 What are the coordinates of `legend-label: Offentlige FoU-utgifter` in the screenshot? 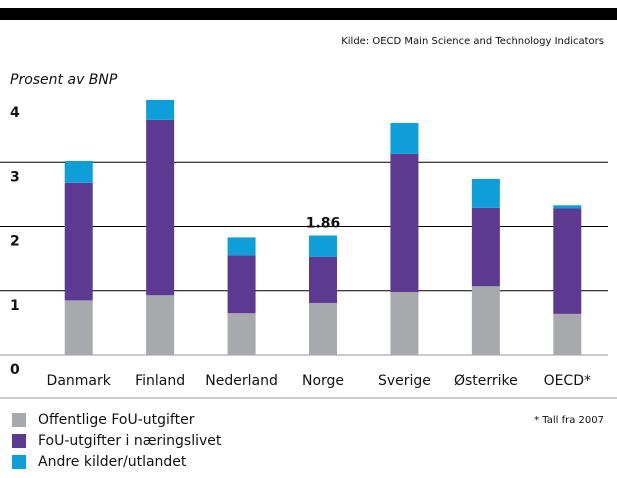 It's located at (116, 420).